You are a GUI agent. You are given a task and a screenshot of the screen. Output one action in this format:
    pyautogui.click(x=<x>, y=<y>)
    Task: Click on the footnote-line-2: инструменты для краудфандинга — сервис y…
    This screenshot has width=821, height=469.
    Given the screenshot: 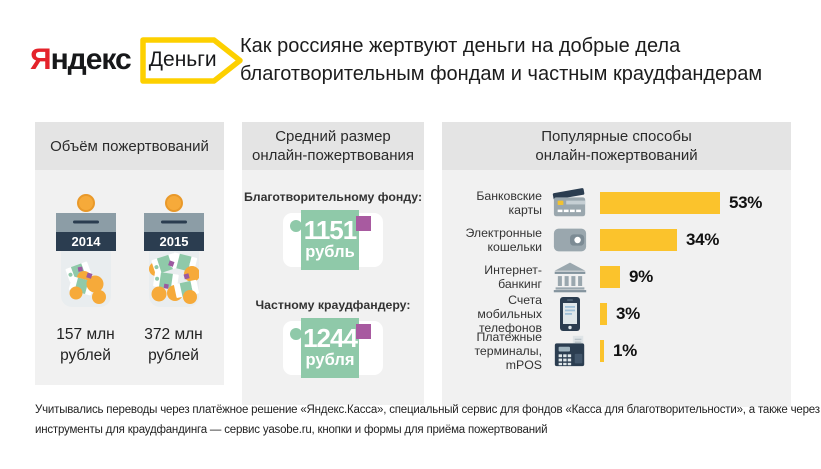 What is the action you would take?
    pyautogui.click(x=291, y=429)
    